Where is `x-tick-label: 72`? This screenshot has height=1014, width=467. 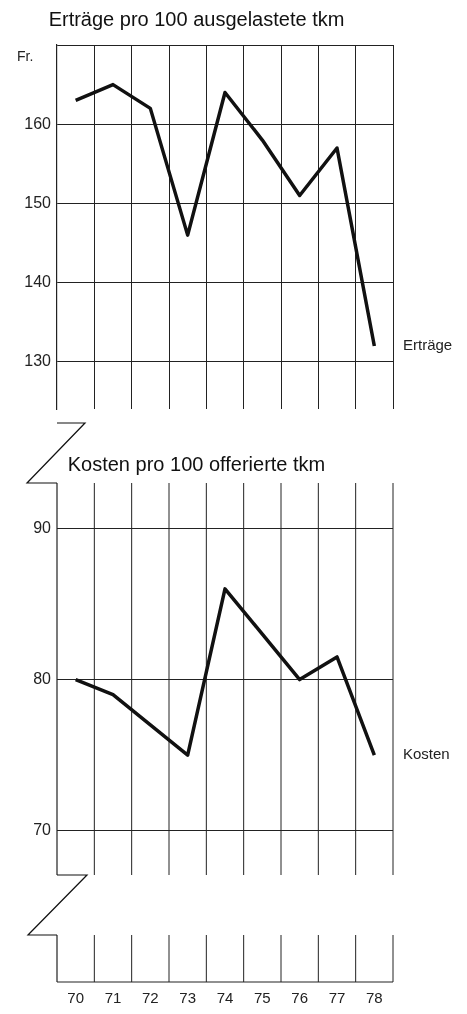 x-tick-label: 72 is located at coordinates (150, 998).